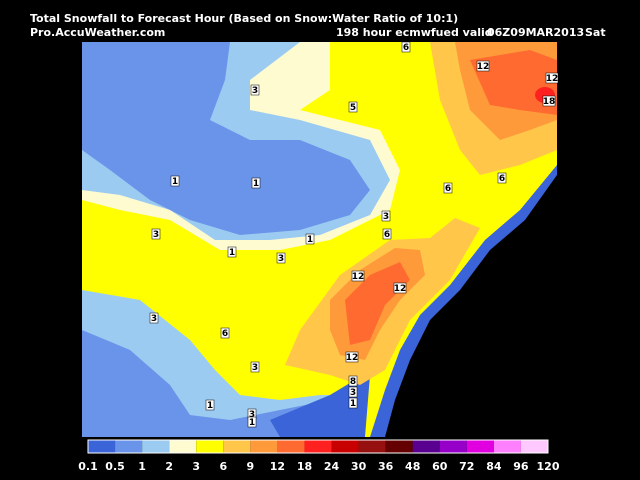  What do you see at coordinates (412, 466) in the screenshot?
I see `legend-label: 48` at bounding box center [412, 466].